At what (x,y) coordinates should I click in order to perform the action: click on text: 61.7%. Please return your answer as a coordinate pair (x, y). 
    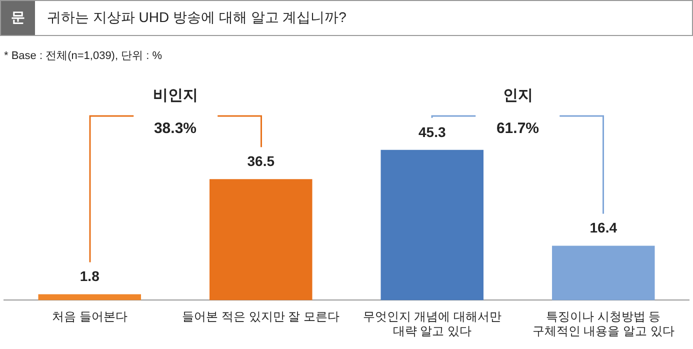
    Looking at the image, I should click on (517, 128).